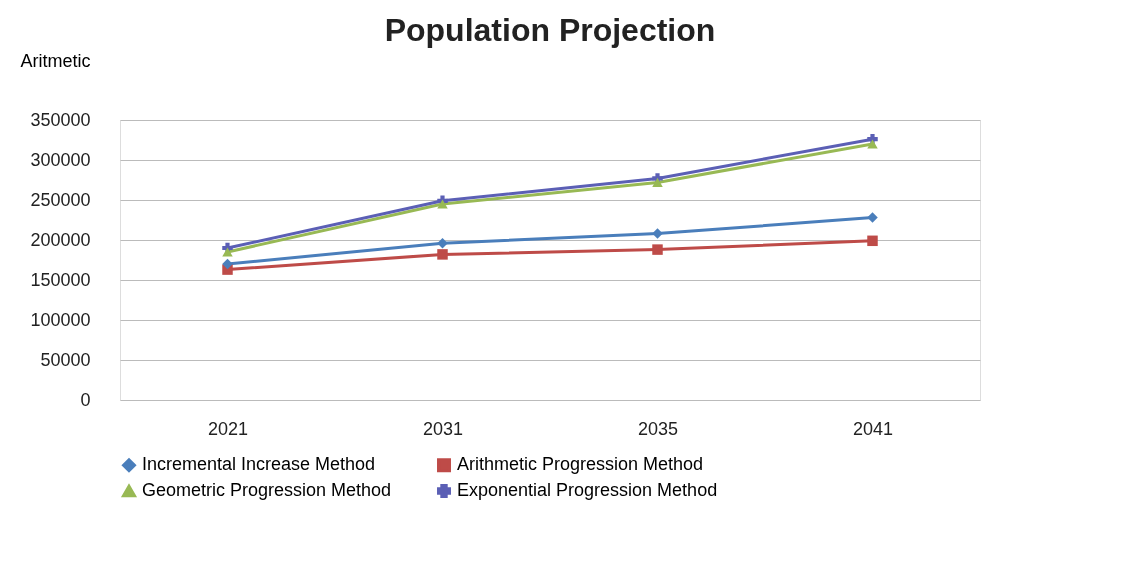 Image resolution: width=1121 pixels, height=562 pixels. Describe the element at coordinates (259, 464) in the screenshot. I see `legend-label: Incremental Increase Method` at that location.